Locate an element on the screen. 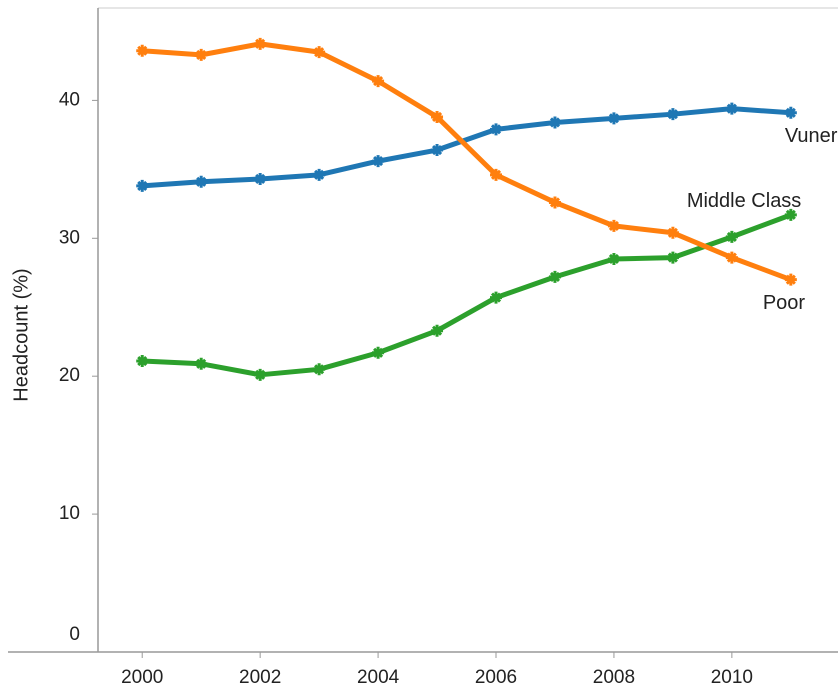 The width and height of the screenshot is (838, 690). series-label: Poor is located at coordinates (784, 303).